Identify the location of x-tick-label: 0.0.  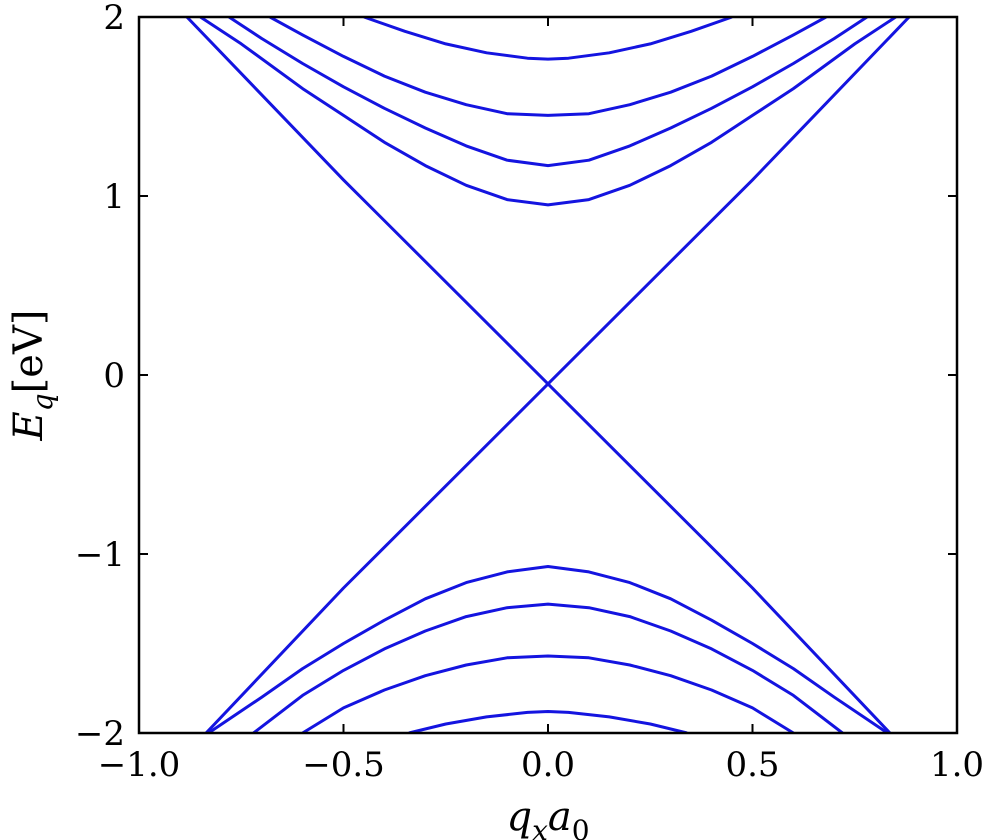
(548, 765).